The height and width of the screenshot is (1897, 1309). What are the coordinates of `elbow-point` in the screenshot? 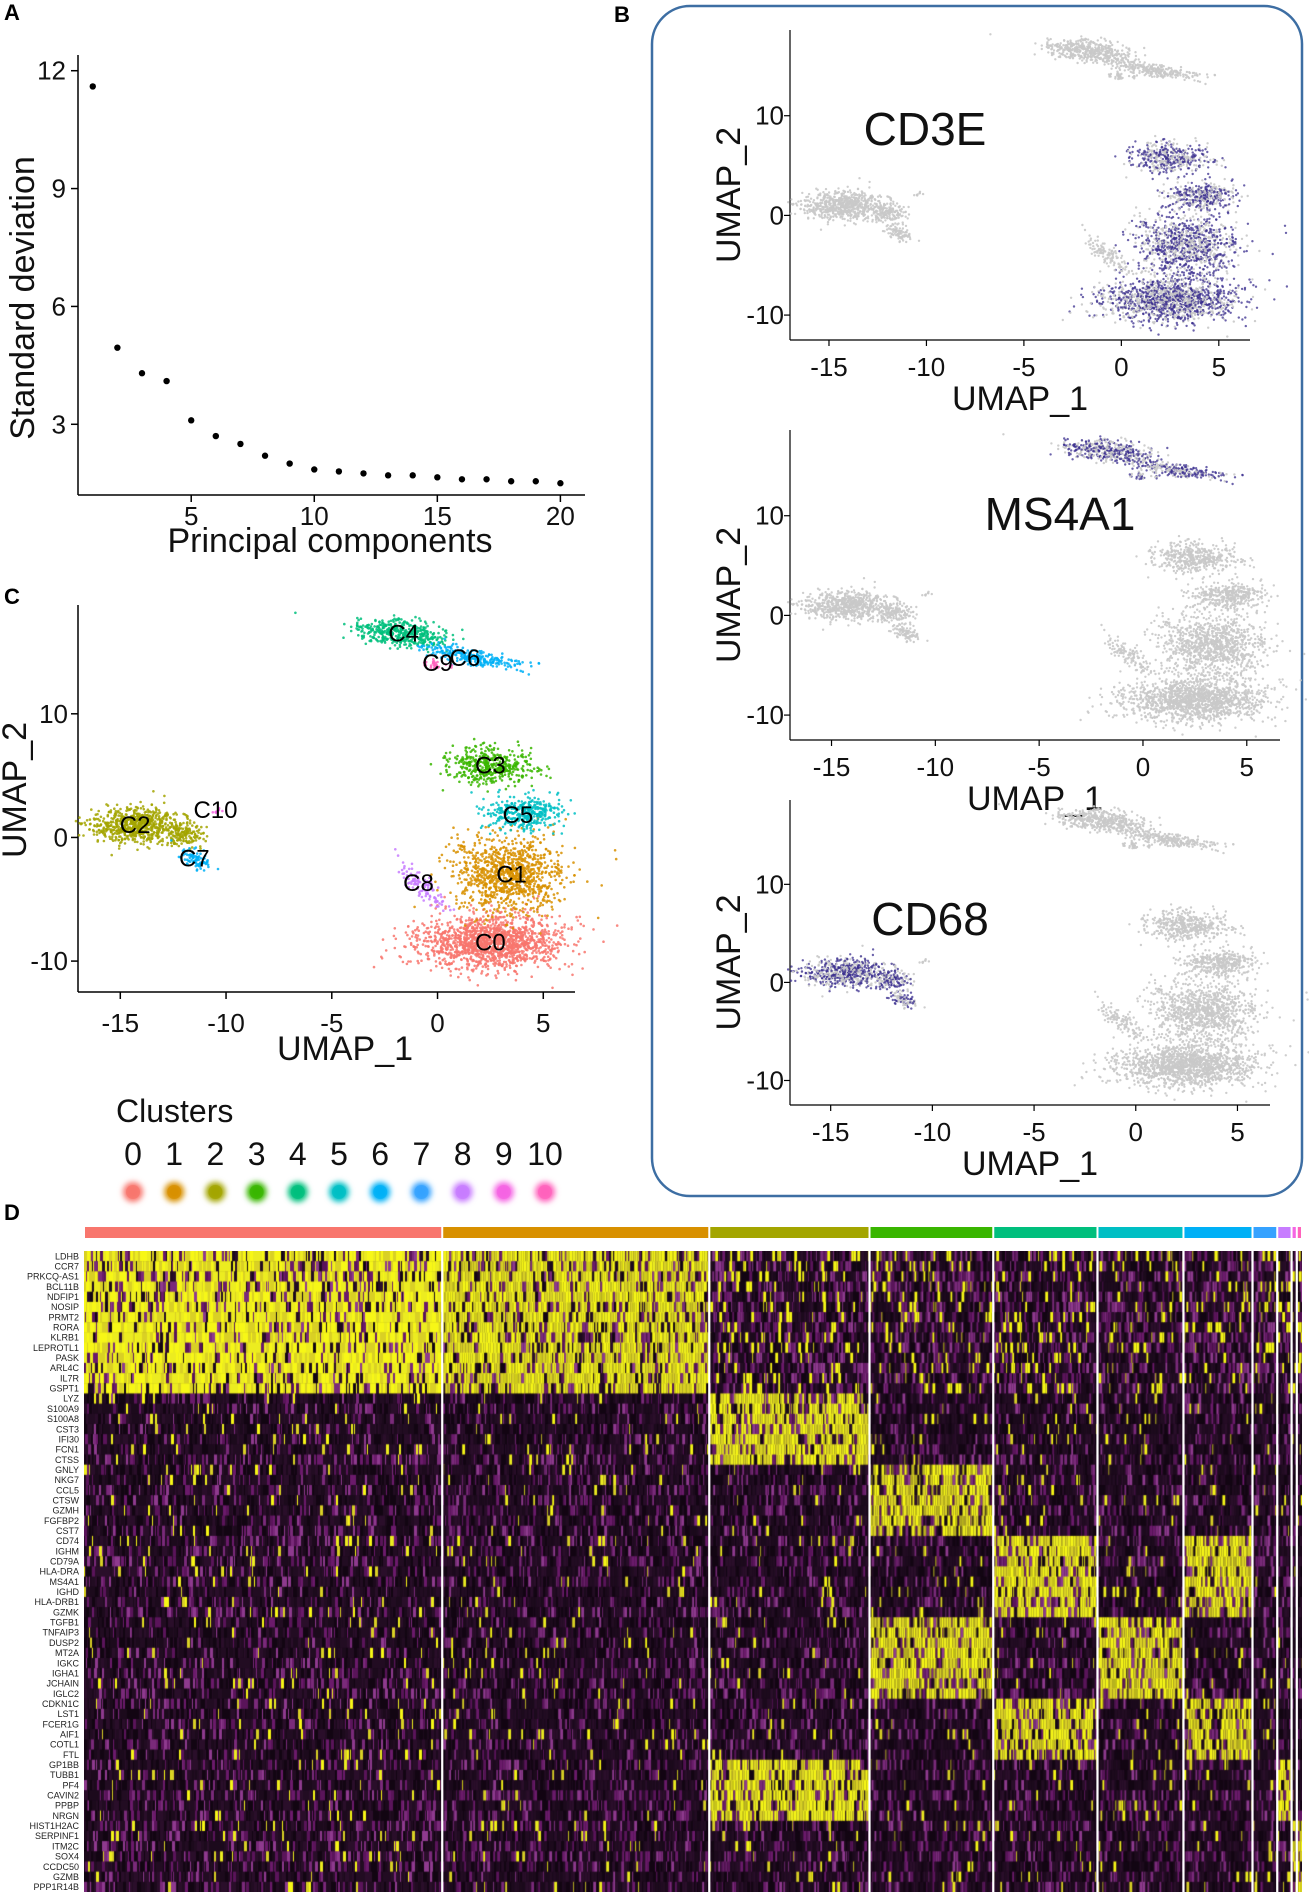 It's located at (142, 373).